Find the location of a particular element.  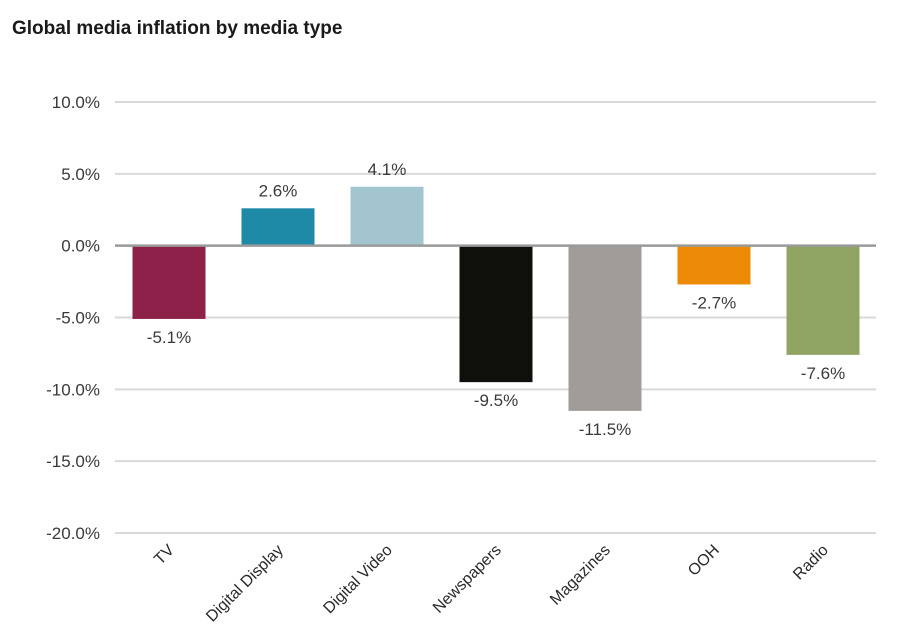

data-label: 4.1% is located at coordinates (387, 169).